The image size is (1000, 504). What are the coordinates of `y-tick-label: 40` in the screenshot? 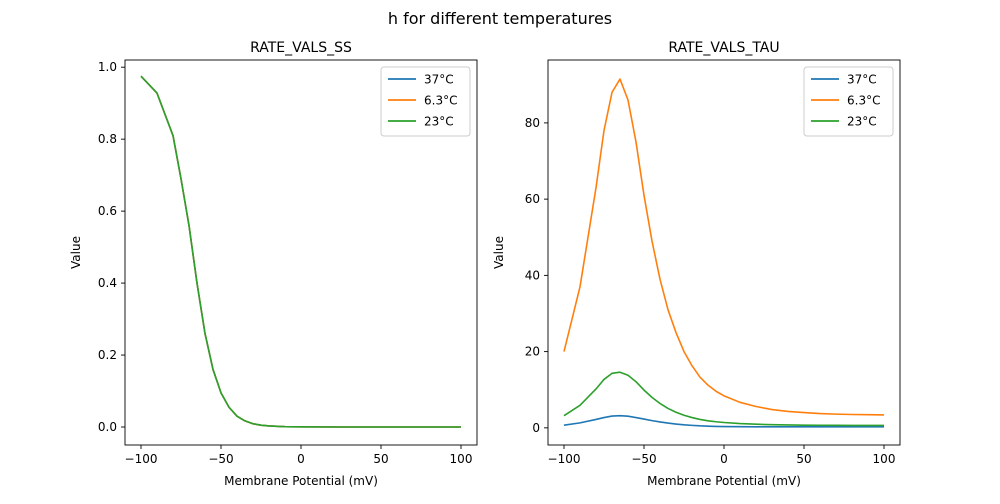 It's located at (532, 275).